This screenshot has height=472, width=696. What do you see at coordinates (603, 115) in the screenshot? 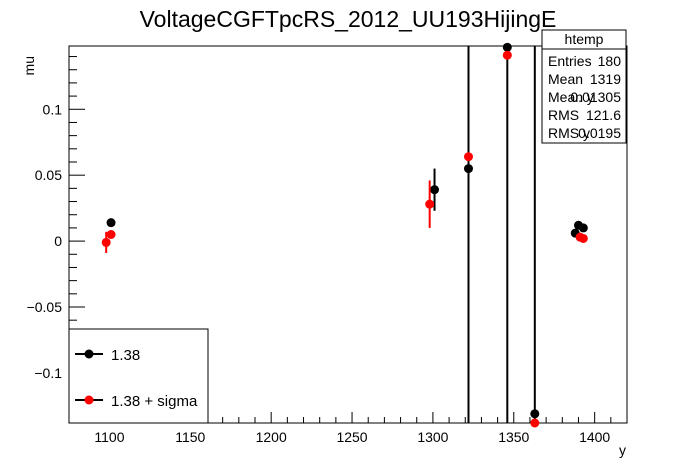
I see `stats-value-rms: 121.6` at bounding box center [603, 115].